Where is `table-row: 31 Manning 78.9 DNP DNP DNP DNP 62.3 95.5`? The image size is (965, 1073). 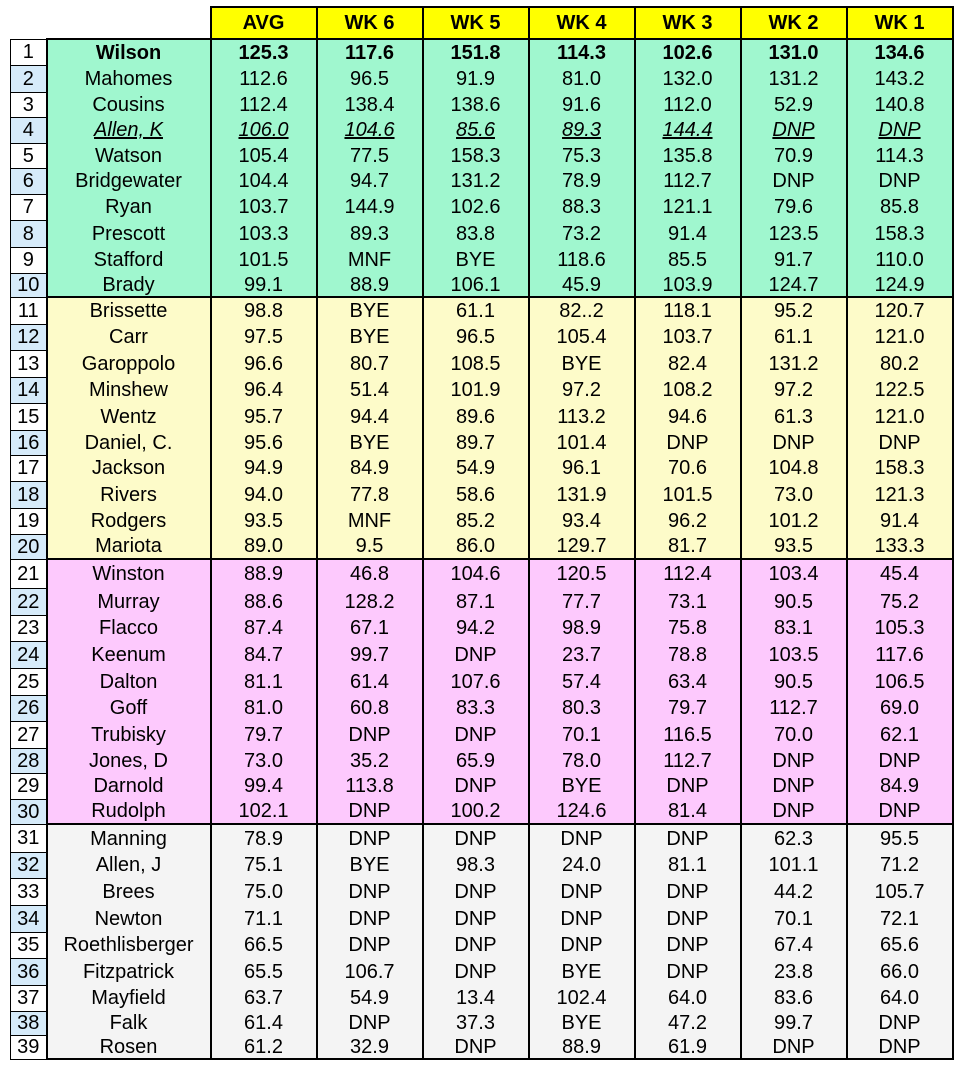
table-row: 31 Manning 78.9 DNP DNP DNP DNP 62.3 95.5 is located at coordinates (482, 838).